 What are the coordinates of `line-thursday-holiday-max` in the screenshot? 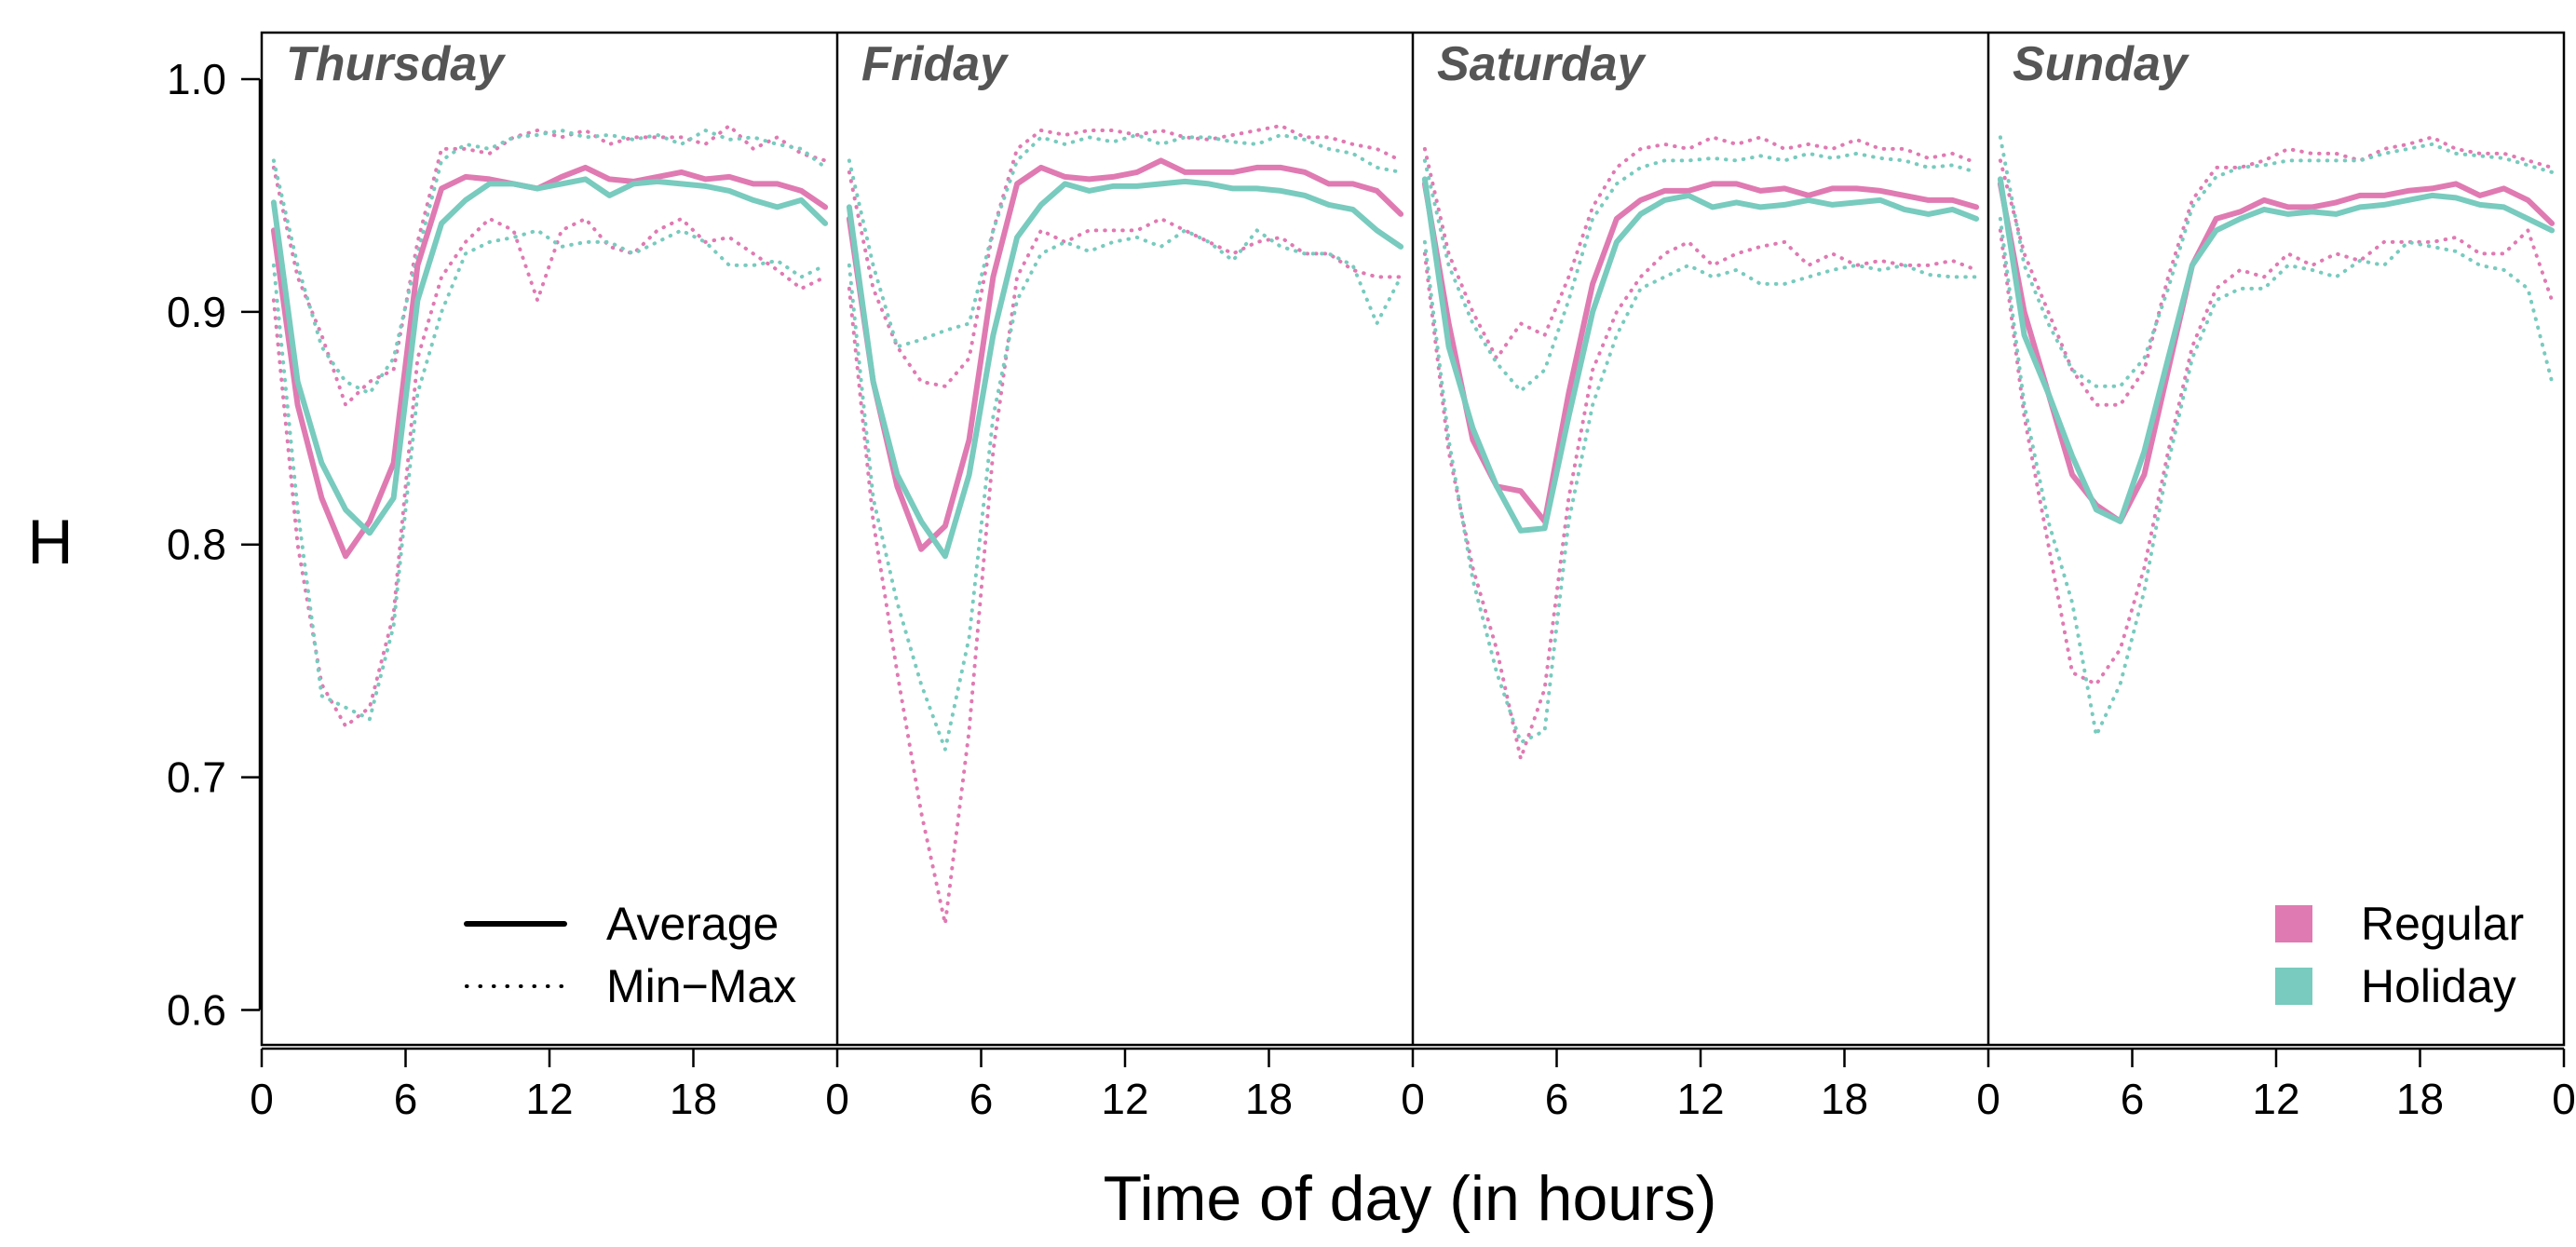 It's located at (549, 262).